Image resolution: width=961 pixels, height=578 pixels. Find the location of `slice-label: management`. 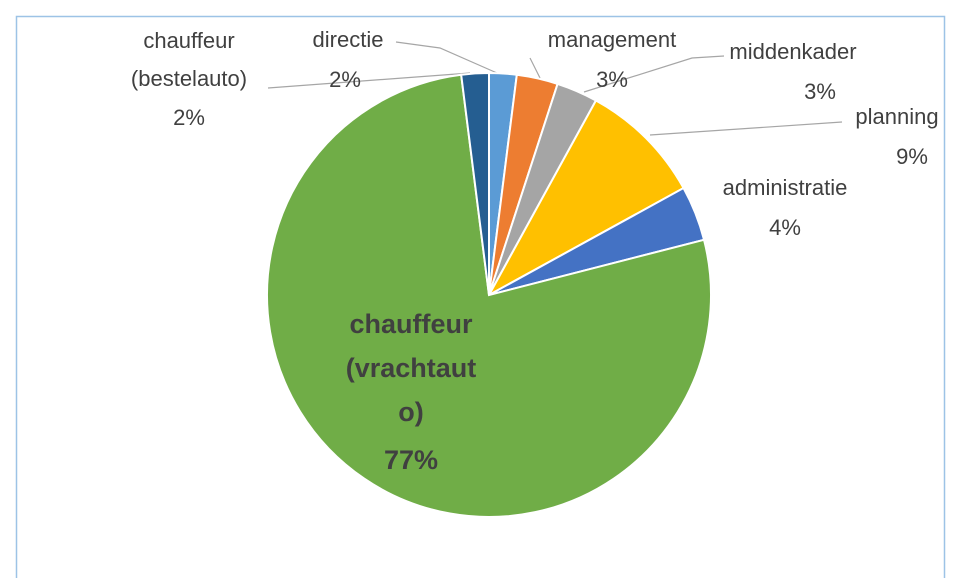

slice-label: management is located at coordinates (612, 39).